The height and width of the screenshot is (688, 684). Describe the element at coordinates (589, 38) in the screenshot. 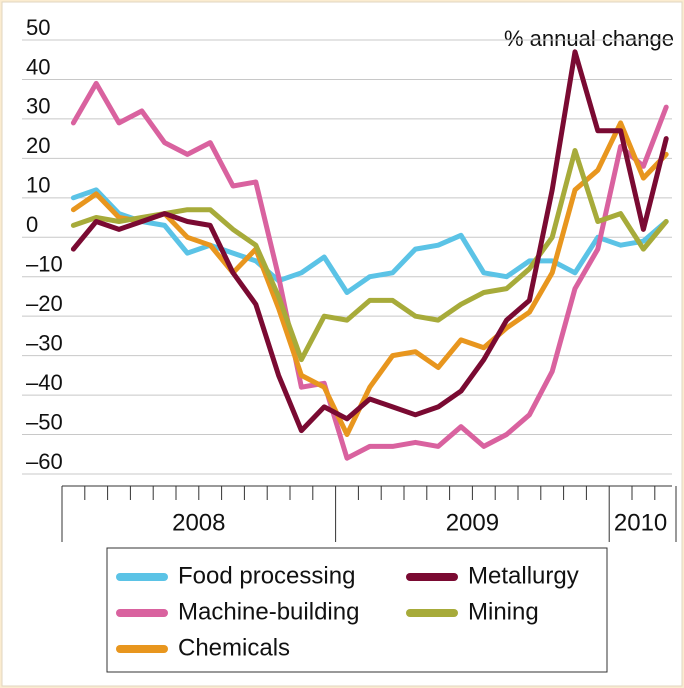

I see `unit-label: % annual change` at that location.